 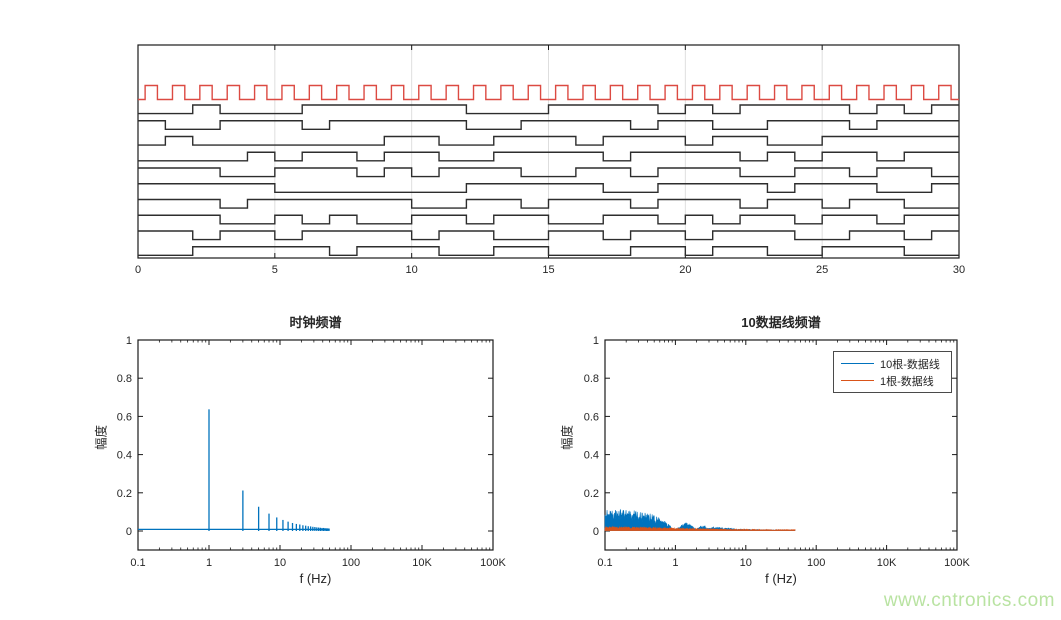 I want to click on clock-waveform, so click(x=548, y=92).